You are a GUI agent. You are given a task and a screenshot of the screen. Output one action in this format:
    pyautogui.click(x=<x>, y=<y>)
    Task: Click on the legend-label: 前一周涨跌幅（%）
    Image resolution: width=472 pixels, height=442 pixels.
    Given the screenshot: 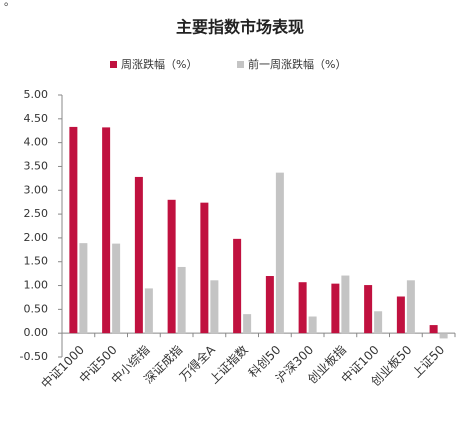 What is the action you would take?
    pyautogui.click(x=297, y=64)
    